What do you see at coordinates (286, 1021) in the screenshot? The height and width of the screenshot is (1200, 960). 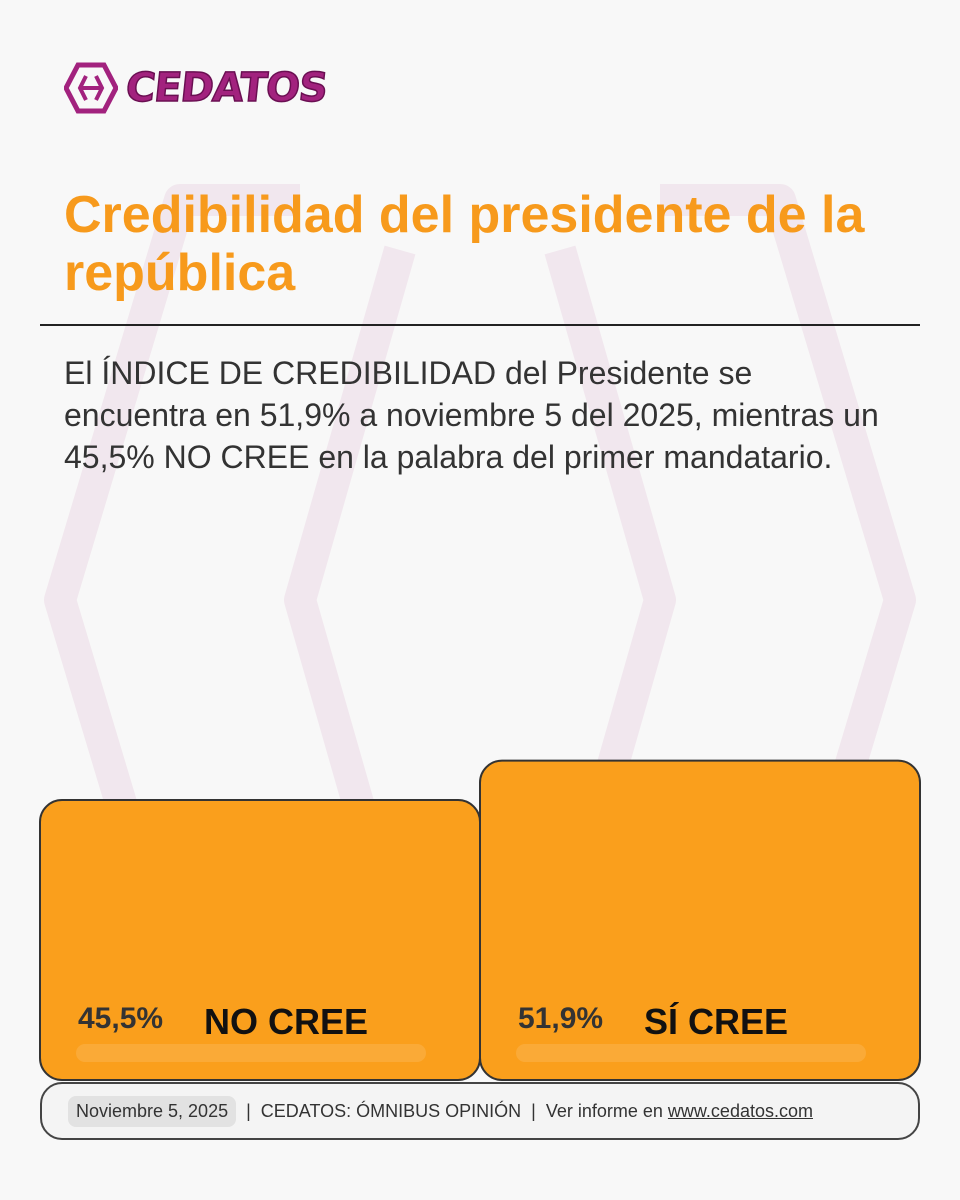 I see `category-label-no-cree: NO CREE` at bounding box center [286, 1021].